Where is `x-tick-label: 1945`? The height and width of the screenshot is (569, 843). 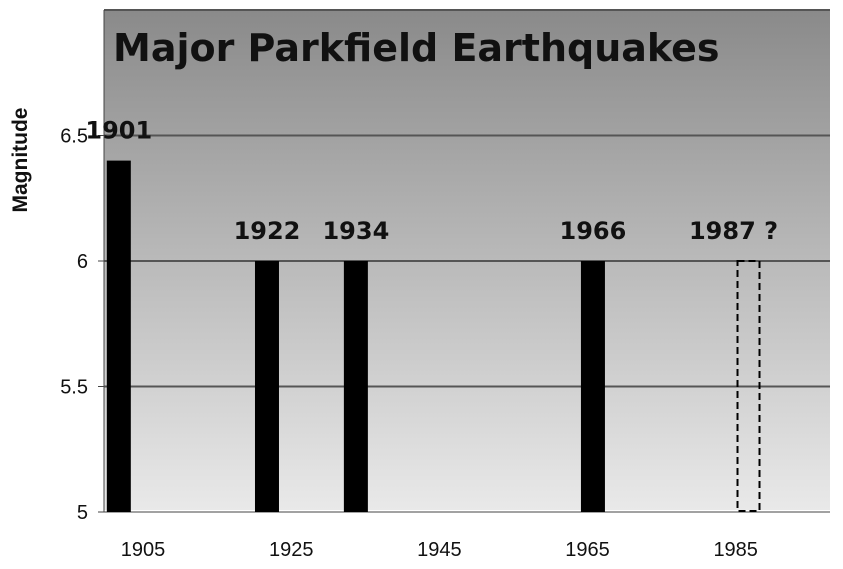
x-tick-label: 1945 is located at coordinates (439, 550).